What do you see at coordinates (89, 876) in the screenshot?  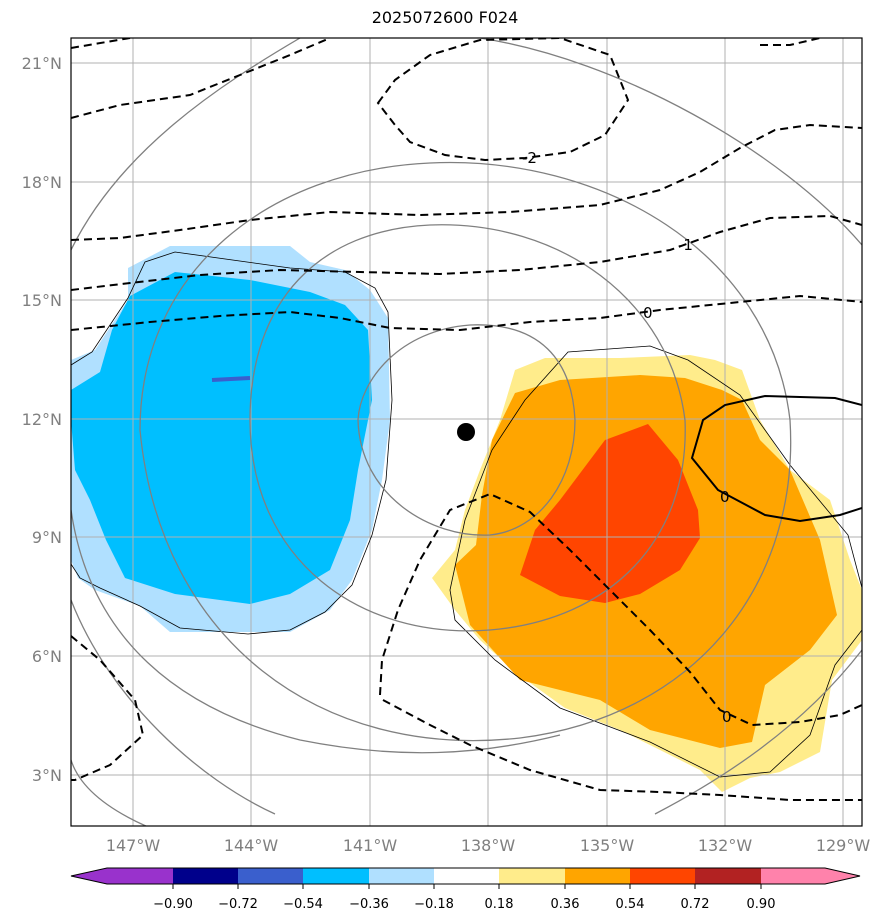 I see `colorbar-min-extend` at bounding box center [89, 876].